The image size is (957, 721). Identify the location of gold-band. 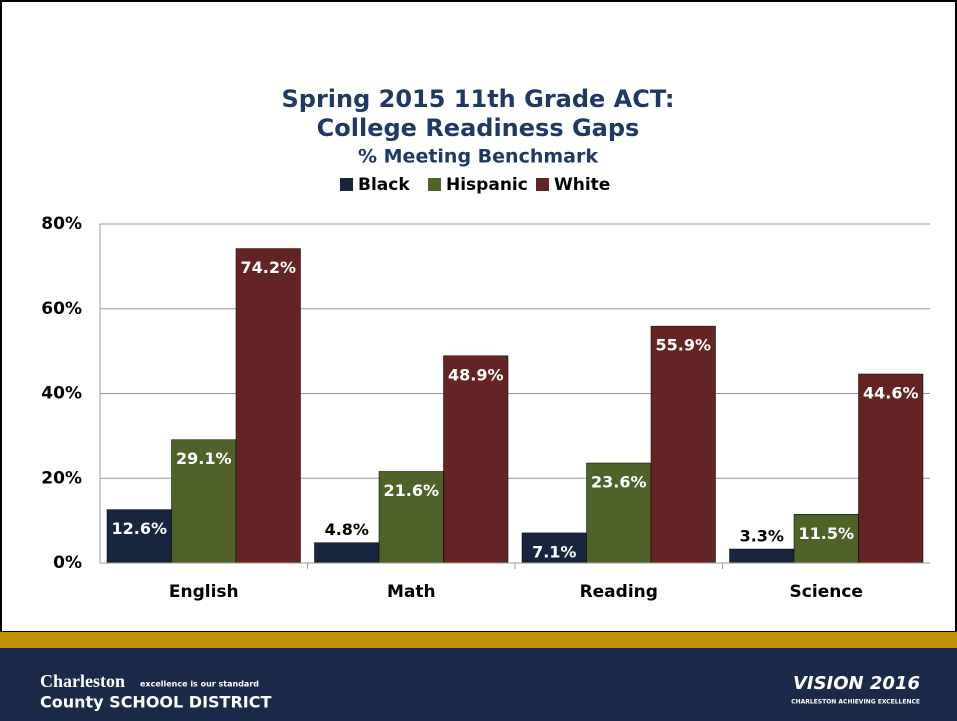
(478, 640).